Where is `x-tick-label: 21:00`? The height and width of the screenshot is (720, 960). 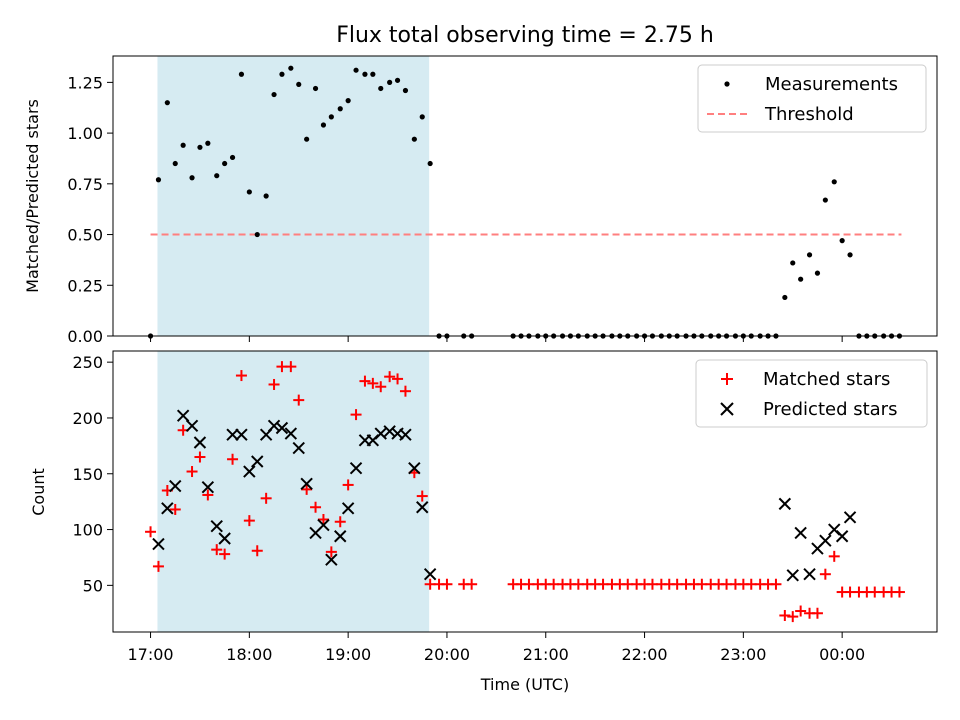 x-tick-label: 21:00 is located at coordinates (546, 654).